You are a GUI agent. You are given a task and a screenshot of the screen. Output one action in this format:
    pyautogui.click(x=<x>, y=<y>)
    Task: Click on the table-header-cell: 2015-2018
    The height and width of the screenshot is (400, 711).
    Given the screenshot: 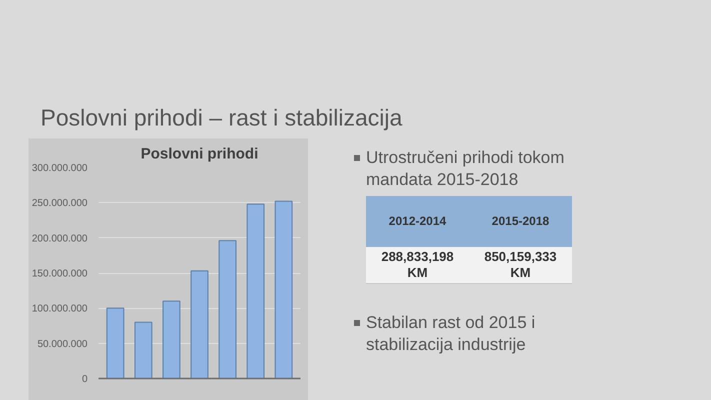 What is the action you would take?
    pyautogui.click(x=520, y=221)
    